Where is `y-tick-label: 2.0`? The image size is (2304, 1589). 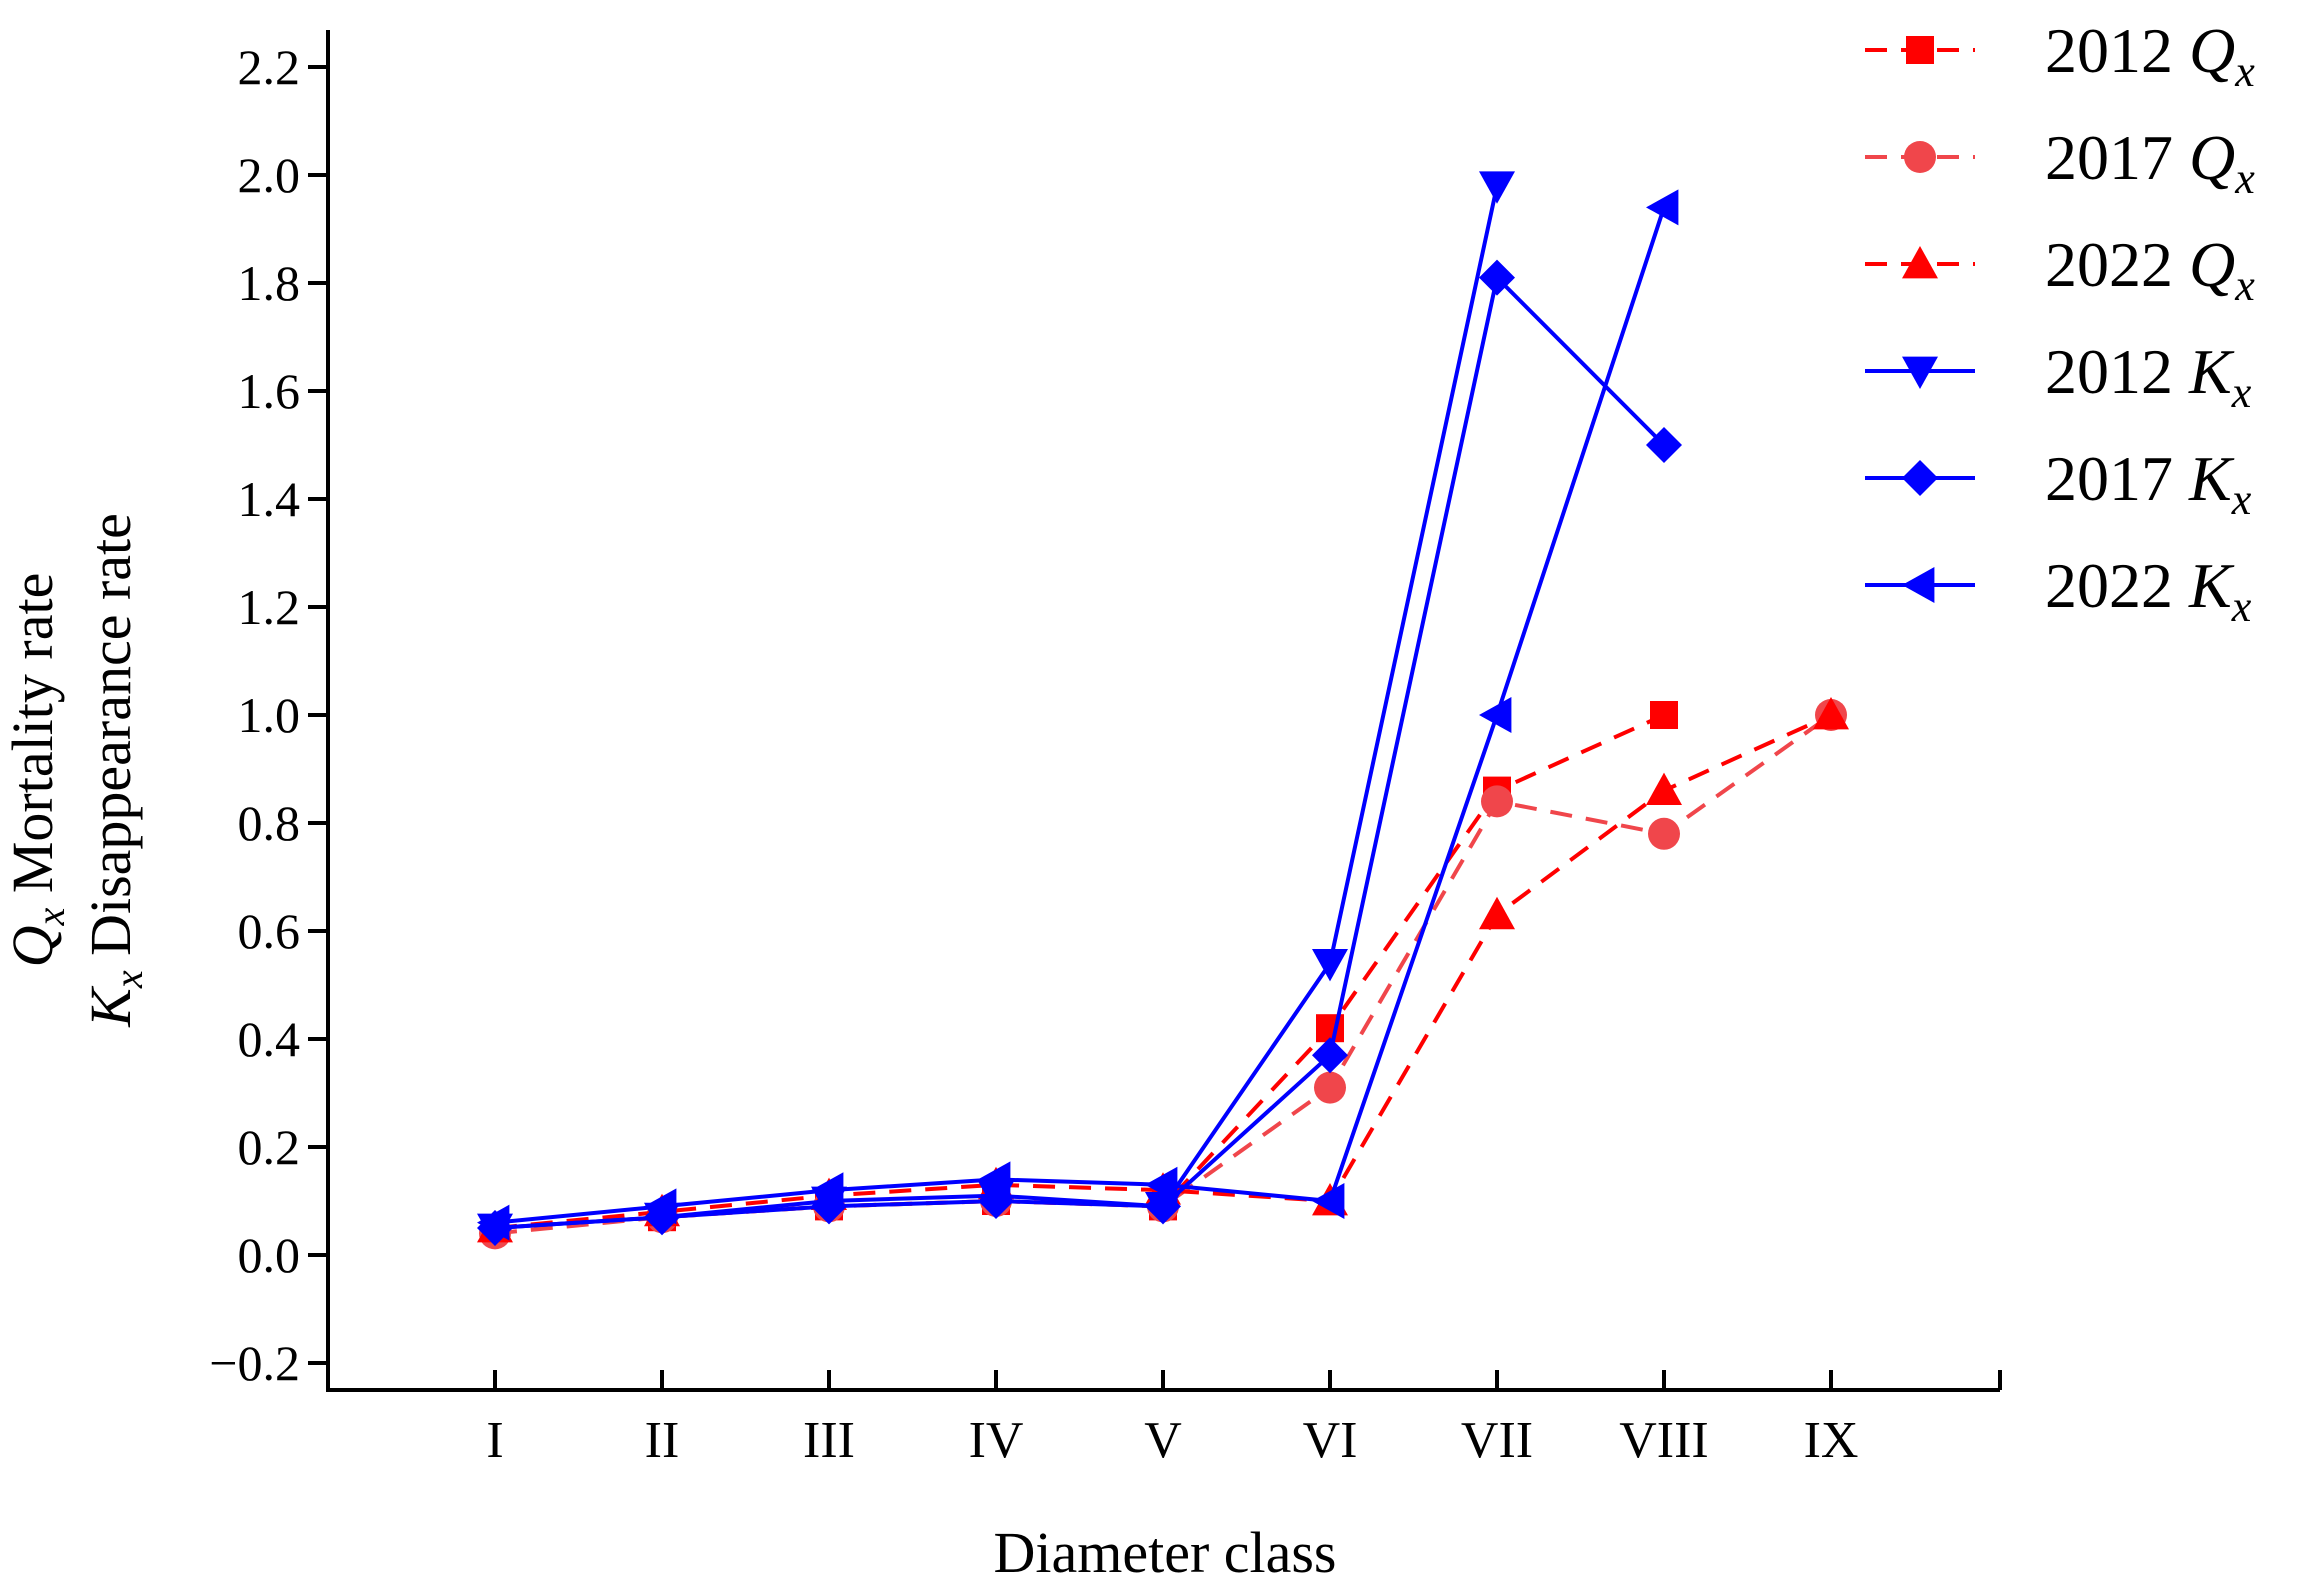
y-tick-label: 2.0 is located at coordinates (269, 175).